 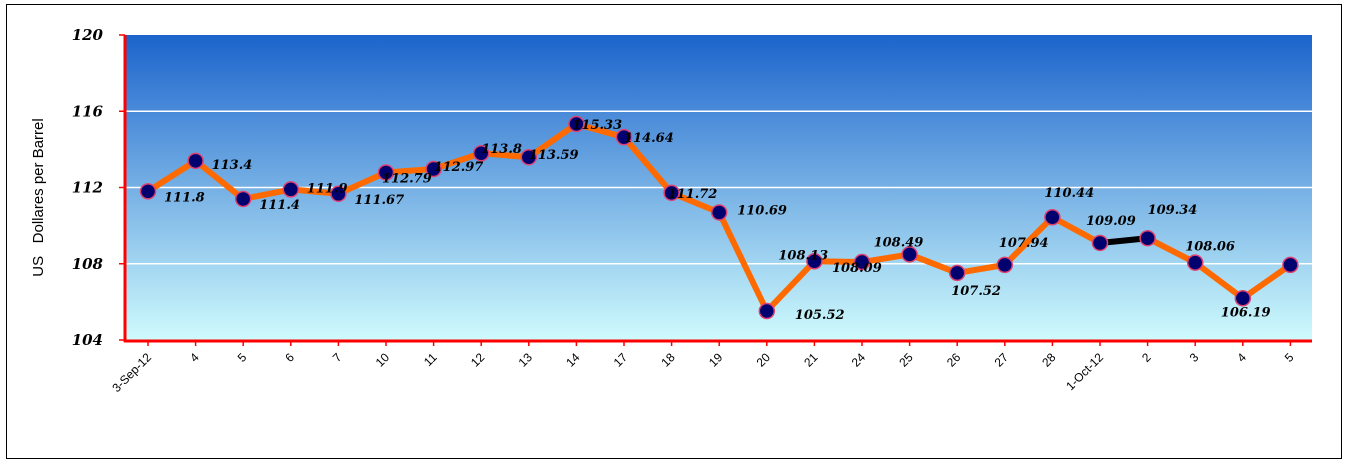 What do you see at coordinates (573, 360) in the screenshot?
I see `x-tick-label: 14` at bounding box center [573, 360].